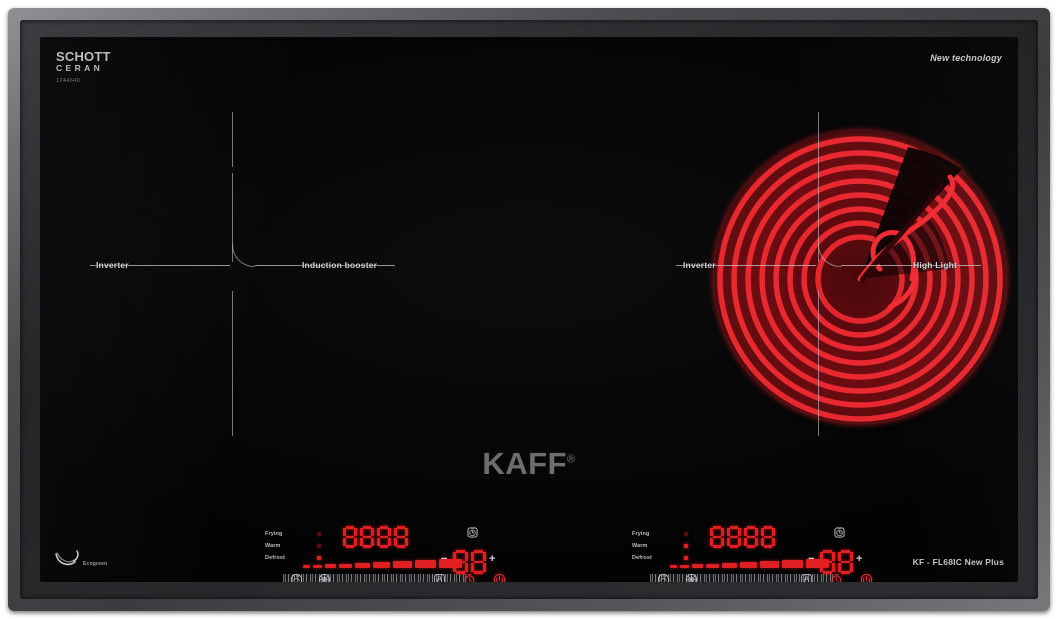 The image size is (1058, 619). What do you see at coordinates (860, 277) in the screenshot?
I see `heating-element-glow` at bounding box center [860, 277].